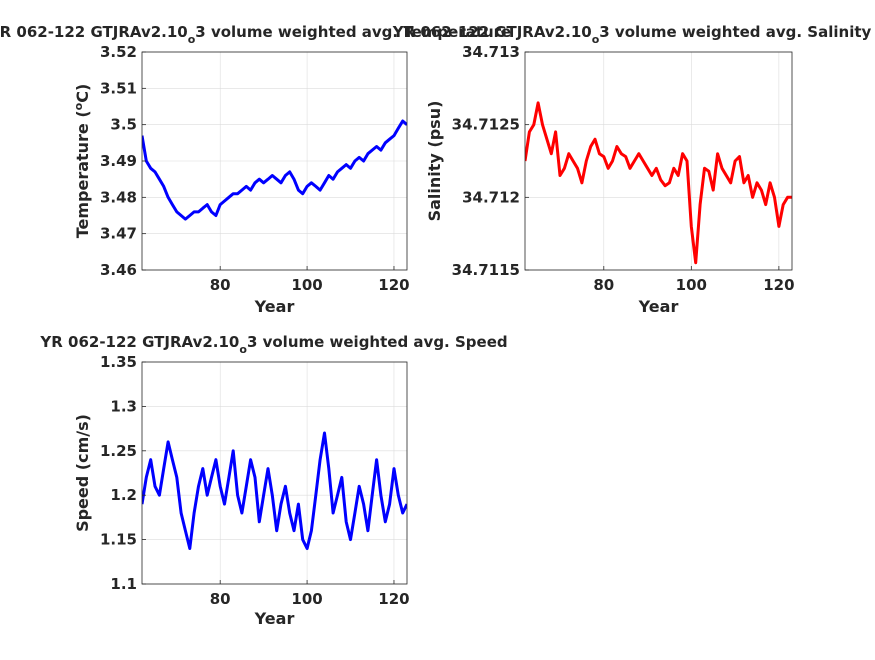 Image resolution: width=875 pixels, height=660 pixels. Describe the element at coordinates (491, 52) in the screenshot. I see `y-tick-label: 34.713` at that location.